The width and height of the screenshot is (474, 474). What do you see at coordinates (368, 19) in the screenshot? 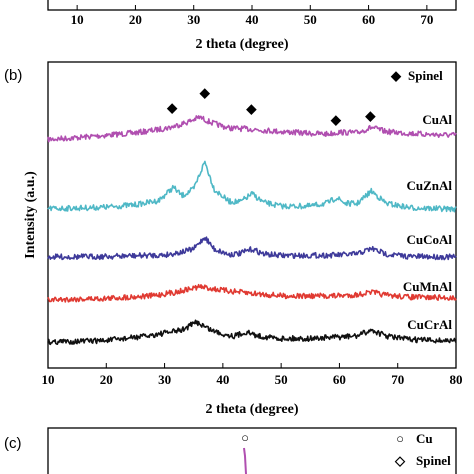
I see `panel-a-x-tick-label: 60` at bounding box center [368, 19].